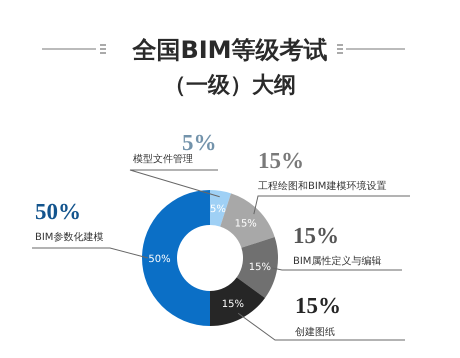 This screenshot has height=358, width=460. What do you see at coordinates (69, 237) in the screenshot?
I see `slice-label: BIM参数化建模` at bounding box center [69, 237].